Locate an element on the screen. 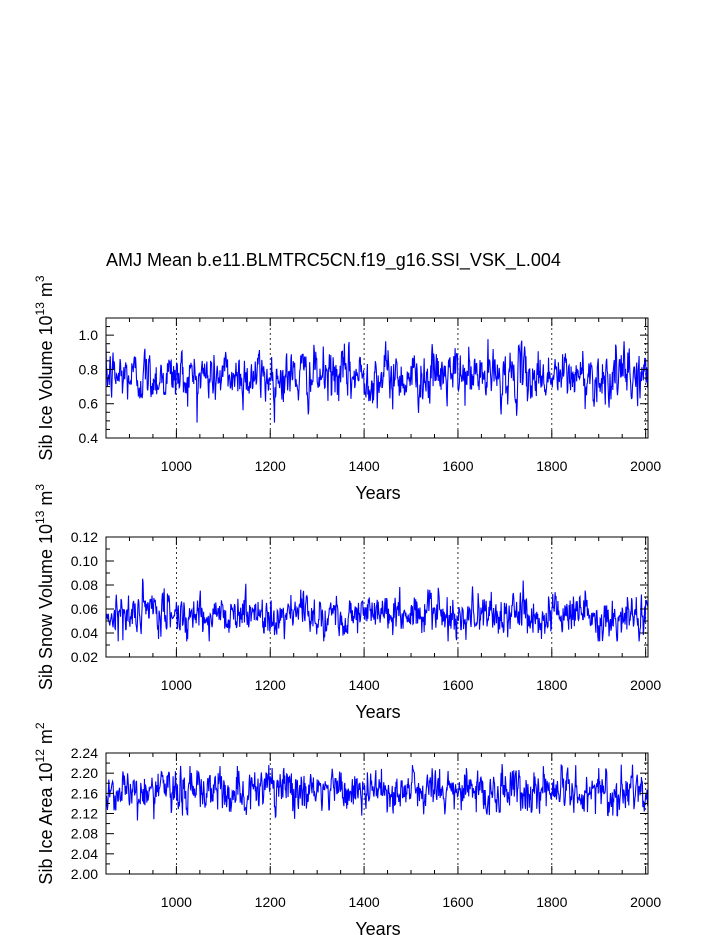 This screenshot has width=723, height=935. y-tick-label: 0.04 is located at coordinates (84, 633).